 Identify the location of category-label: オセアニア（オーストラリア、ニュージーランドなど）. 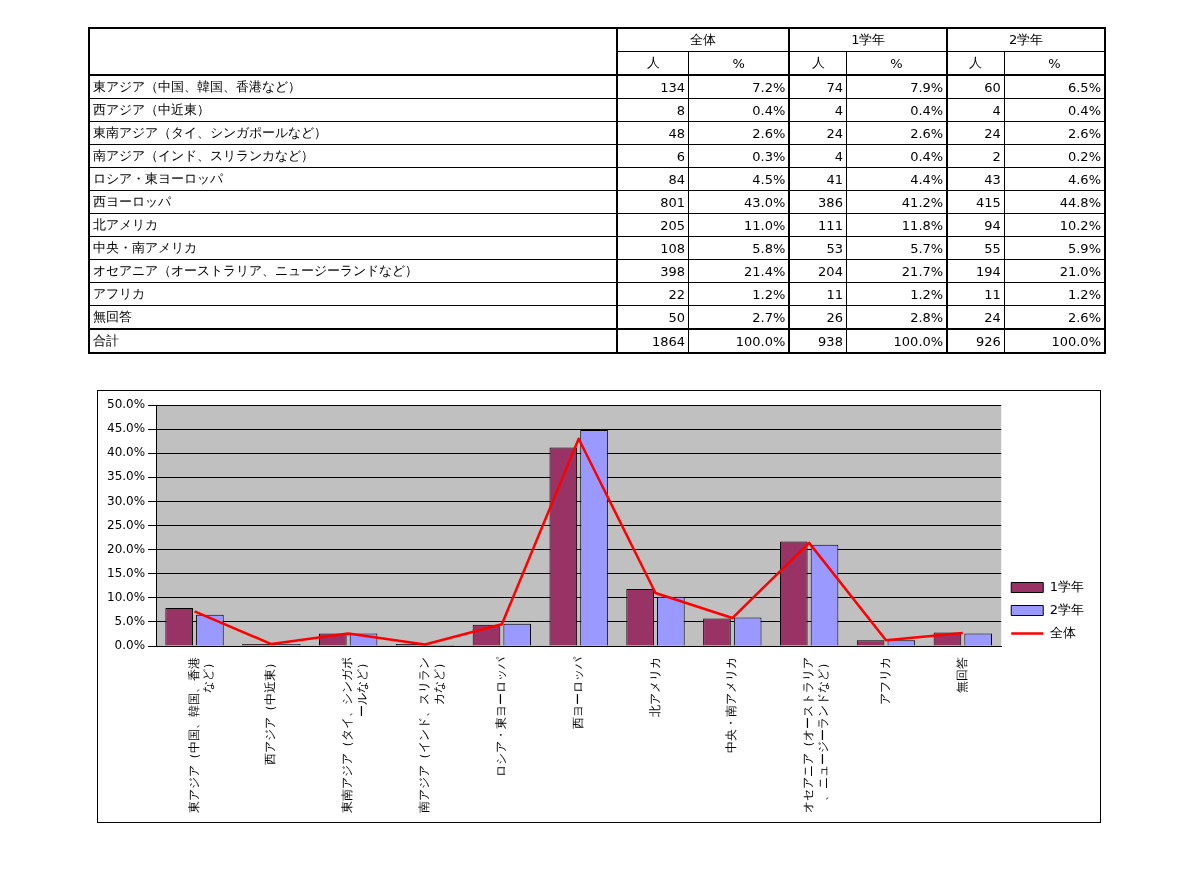
(353, 271).